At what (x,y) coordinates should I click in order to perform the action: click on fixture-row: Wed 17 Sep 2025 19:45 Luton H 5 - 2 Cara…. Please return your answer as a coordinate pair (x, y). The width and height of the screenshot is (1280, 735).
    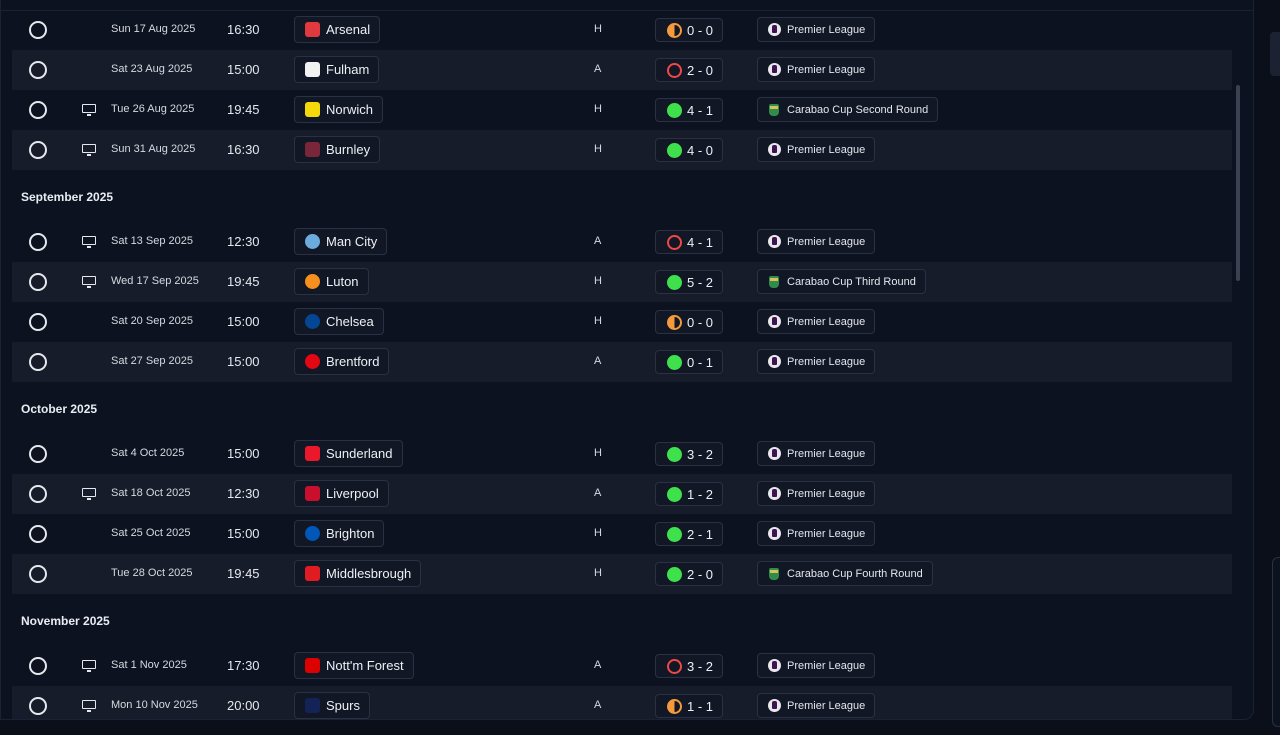
    Looking at the image, I should click on (622, 282).